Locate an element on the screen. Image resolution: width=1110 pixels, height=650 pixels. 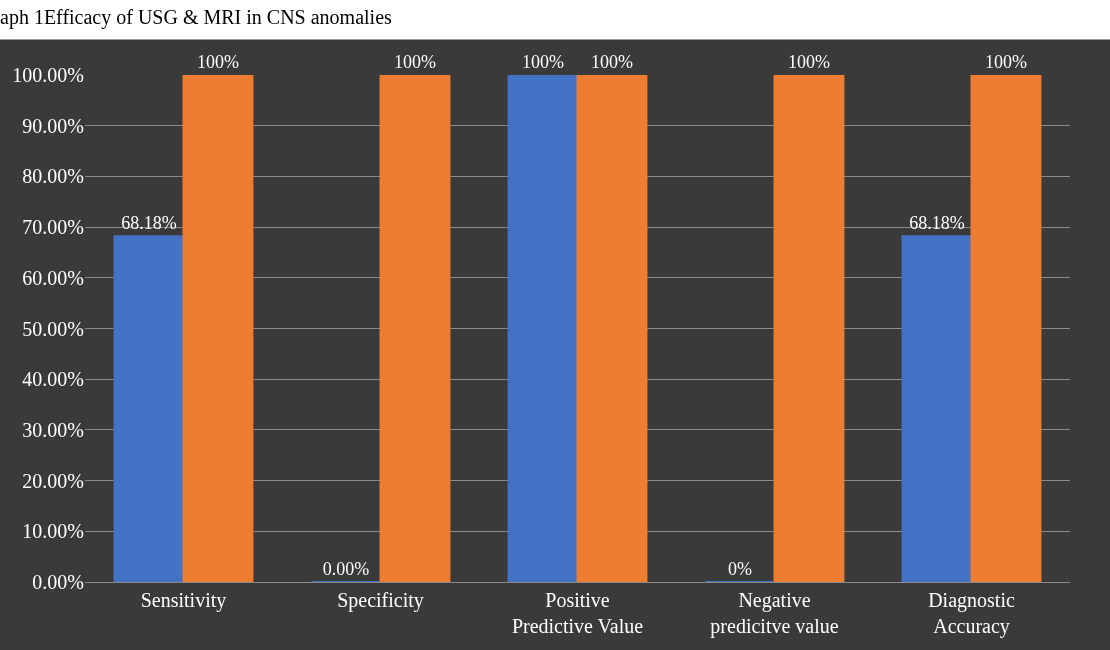
y-tick-label: 50.00% is located at coordinates (53, 328).